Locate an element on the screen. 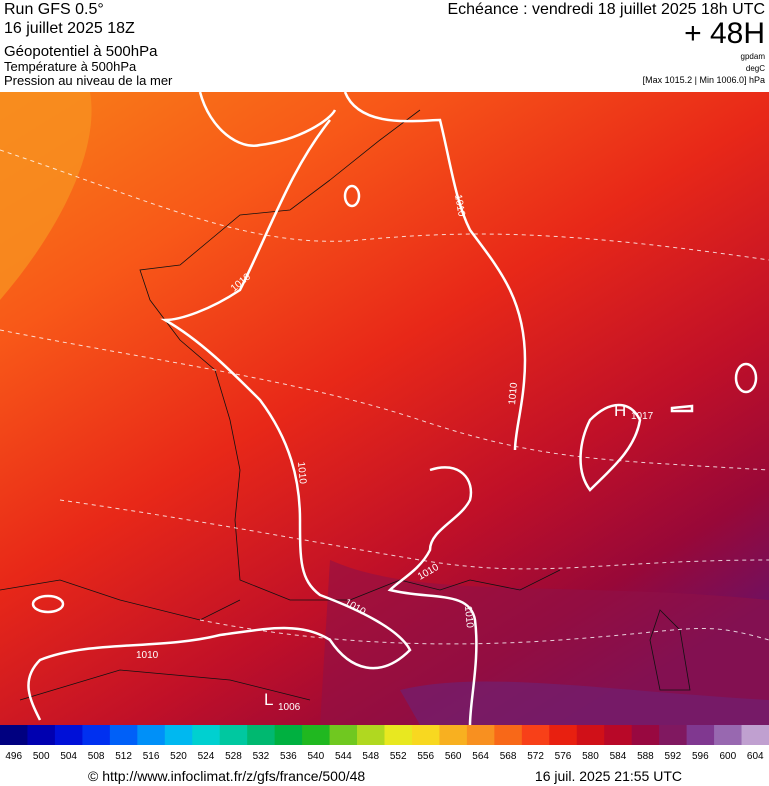 The image size is (769, 786). legend-label: 536 is located at coordinates (288, 756).